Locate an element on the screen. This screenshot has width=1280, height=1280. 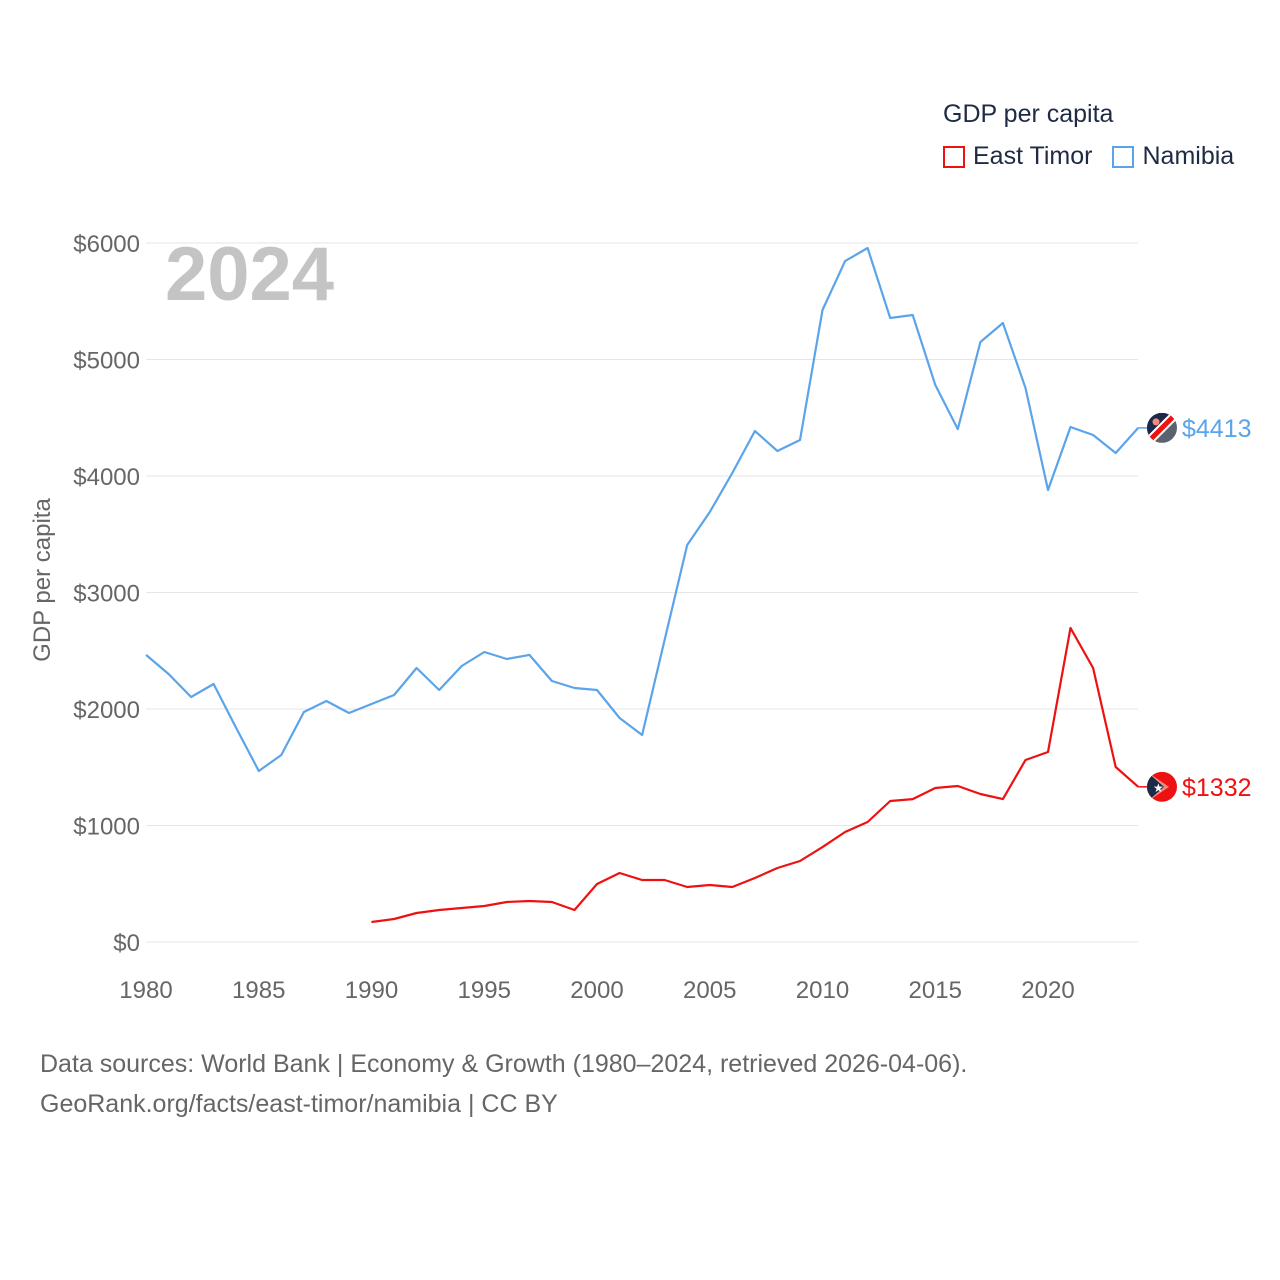
legend-label: East Timor is located at coordinates (1033, 156).